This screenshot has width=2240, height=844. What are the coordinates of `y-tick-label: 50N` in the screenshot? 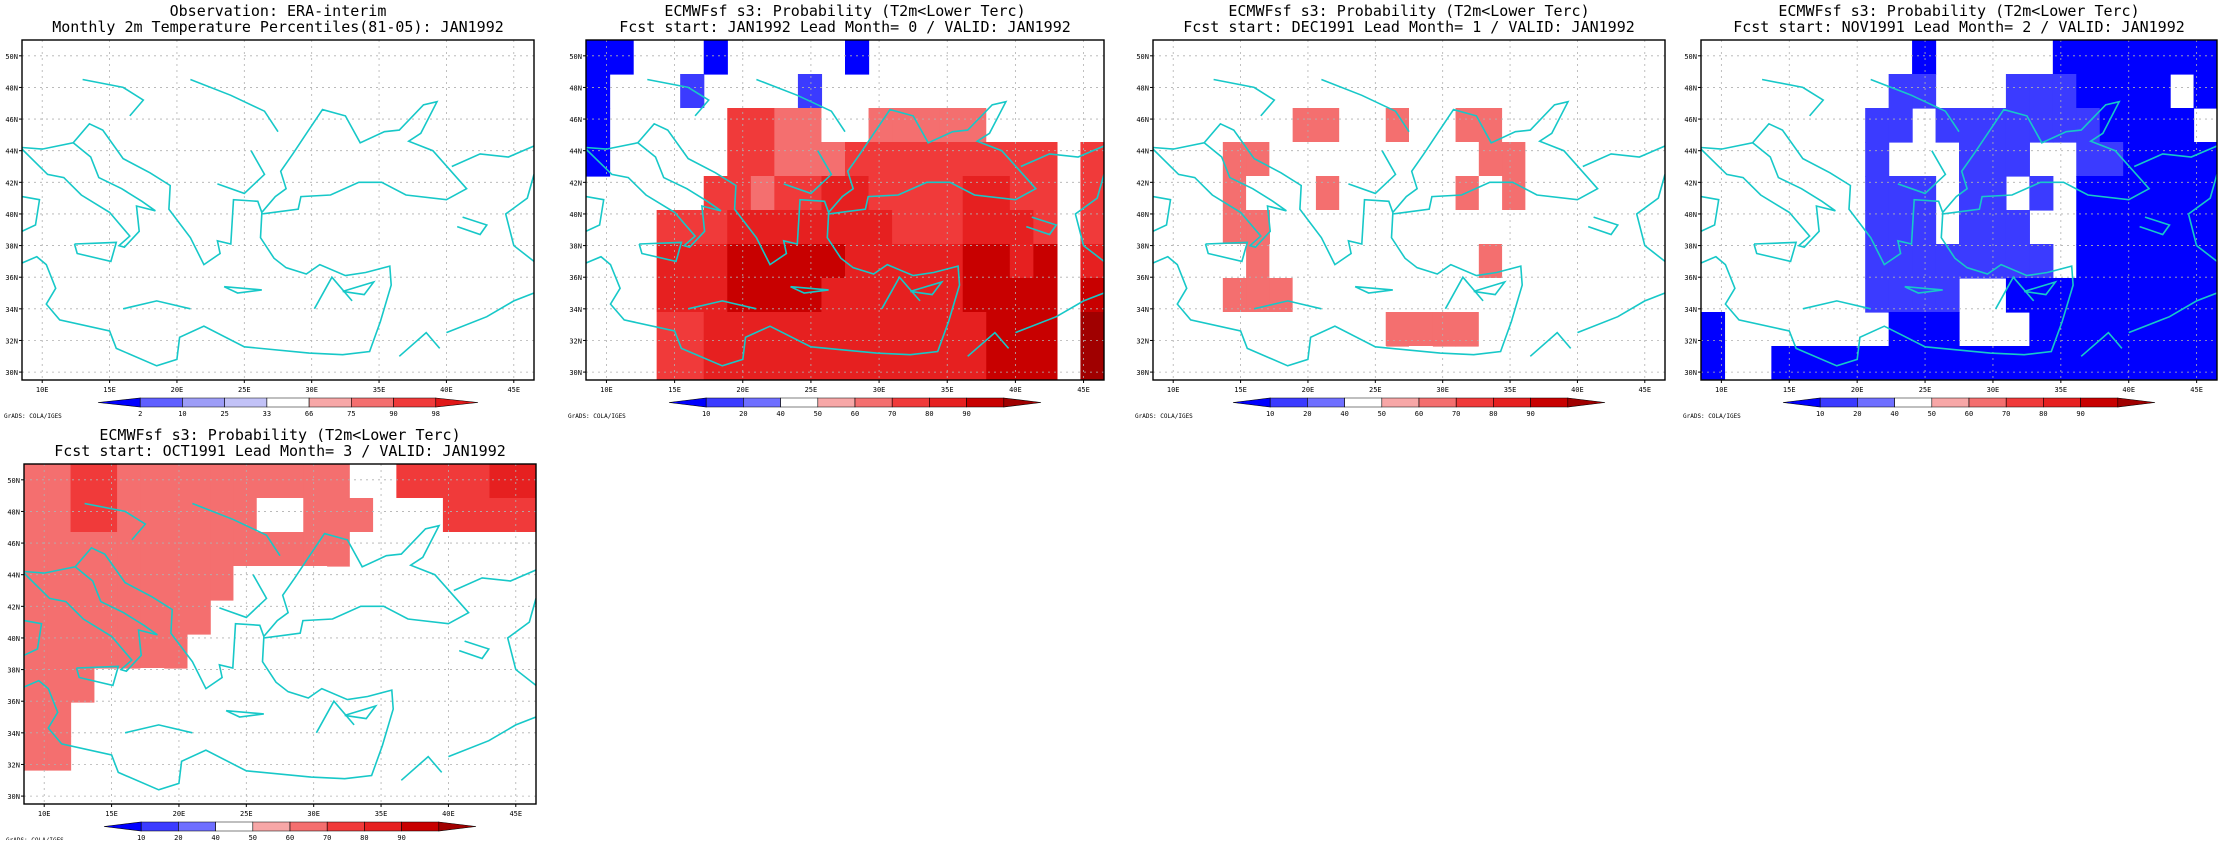 It's located at (1690, 57).